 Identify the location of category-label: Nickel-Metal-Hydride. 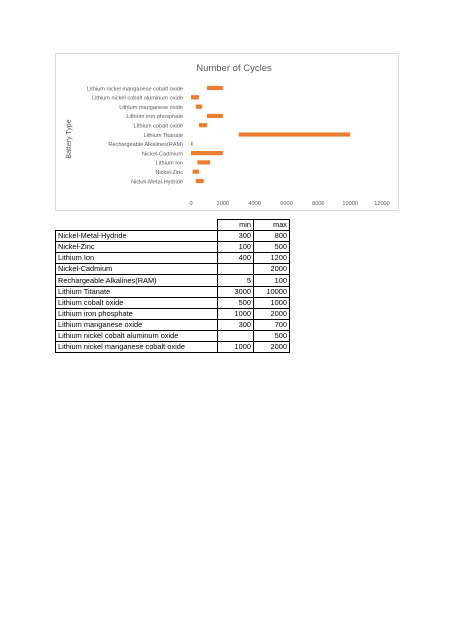
(157, 182).